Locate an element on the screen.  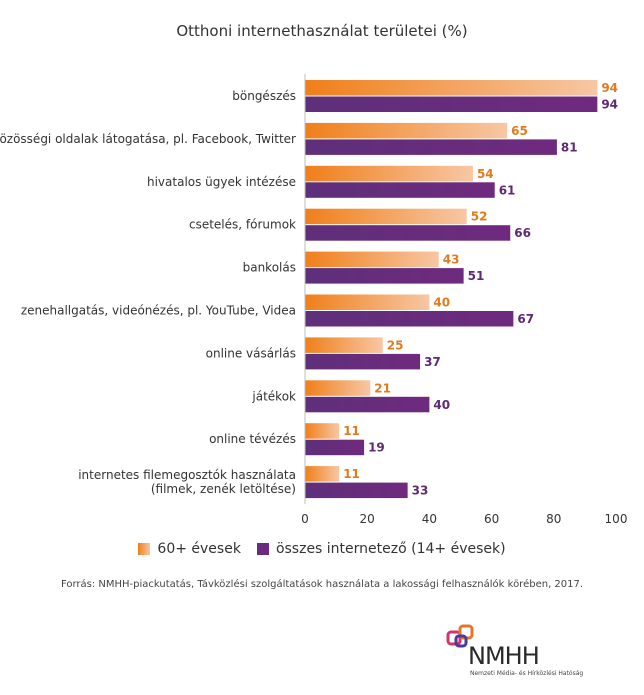
data-label: 51 is located at coordinates (476, 276).